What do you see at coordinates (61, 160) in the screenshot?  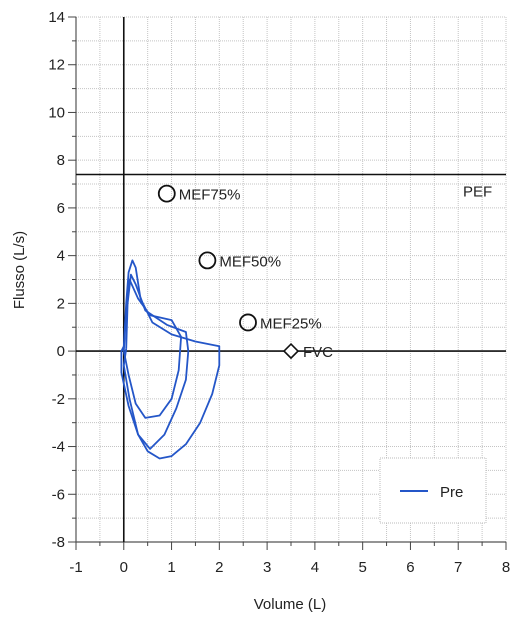 I see `y-tick-label: 8` at bounding box center [61, 160].